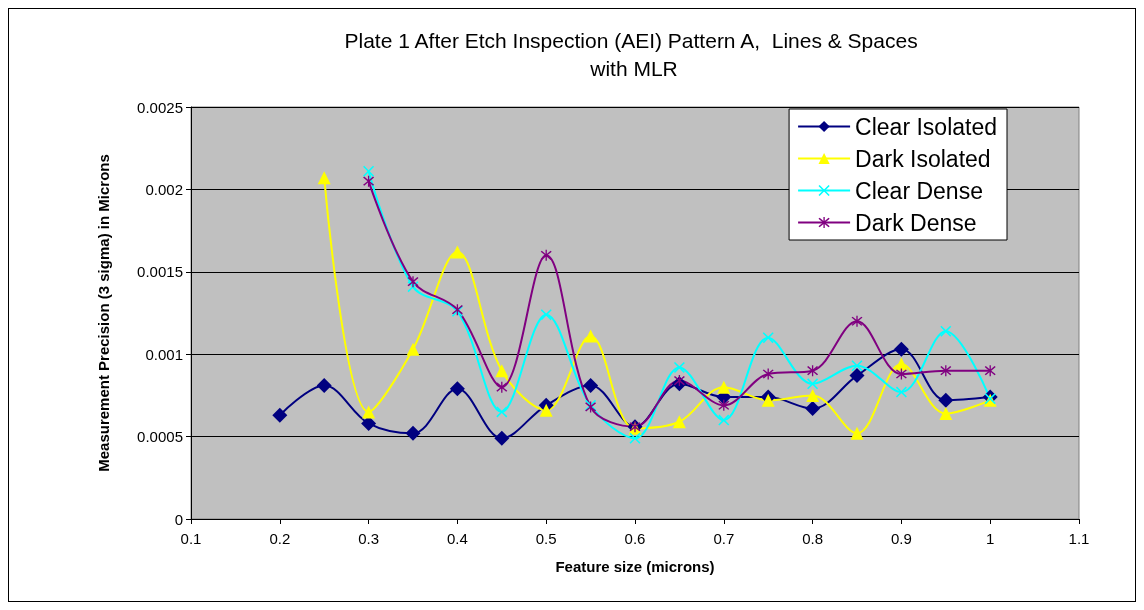 The width and height of the screenshot is (1144, 610). What do you see at coordinates (923, 158) in the screenshot?
I see `legend-label: Dark Isolated` at bounding box center [923, 158].